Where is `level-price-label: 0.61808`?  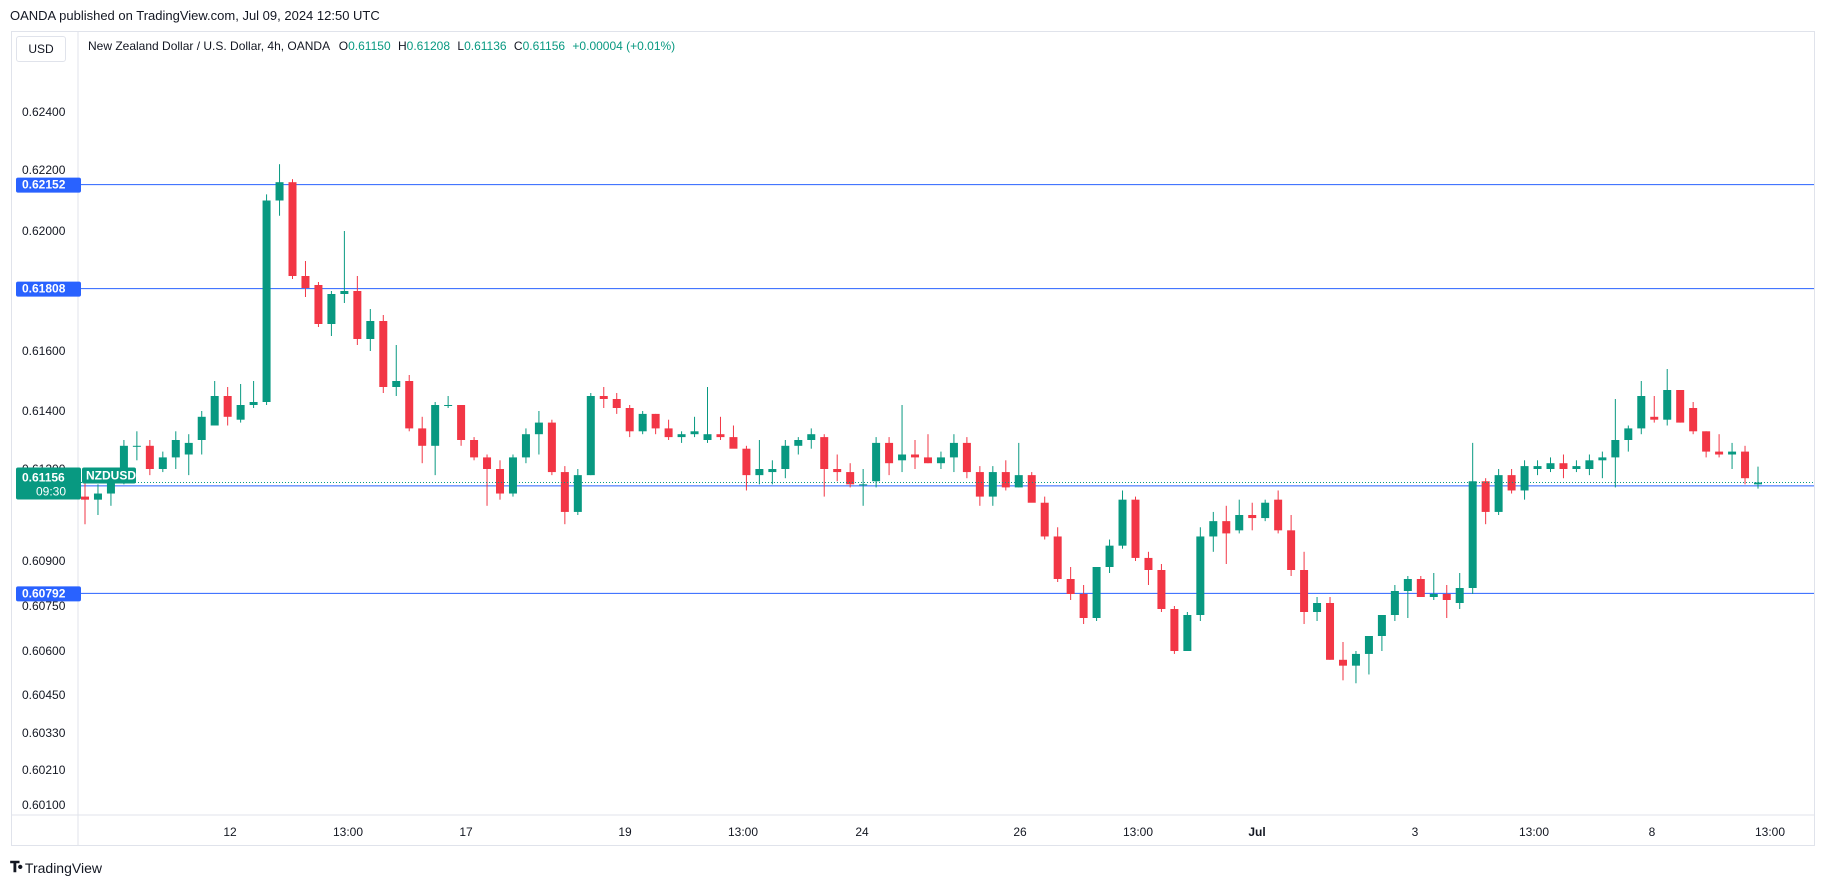 level-price-label: 0.61808 is located at coordinates (44, 289).